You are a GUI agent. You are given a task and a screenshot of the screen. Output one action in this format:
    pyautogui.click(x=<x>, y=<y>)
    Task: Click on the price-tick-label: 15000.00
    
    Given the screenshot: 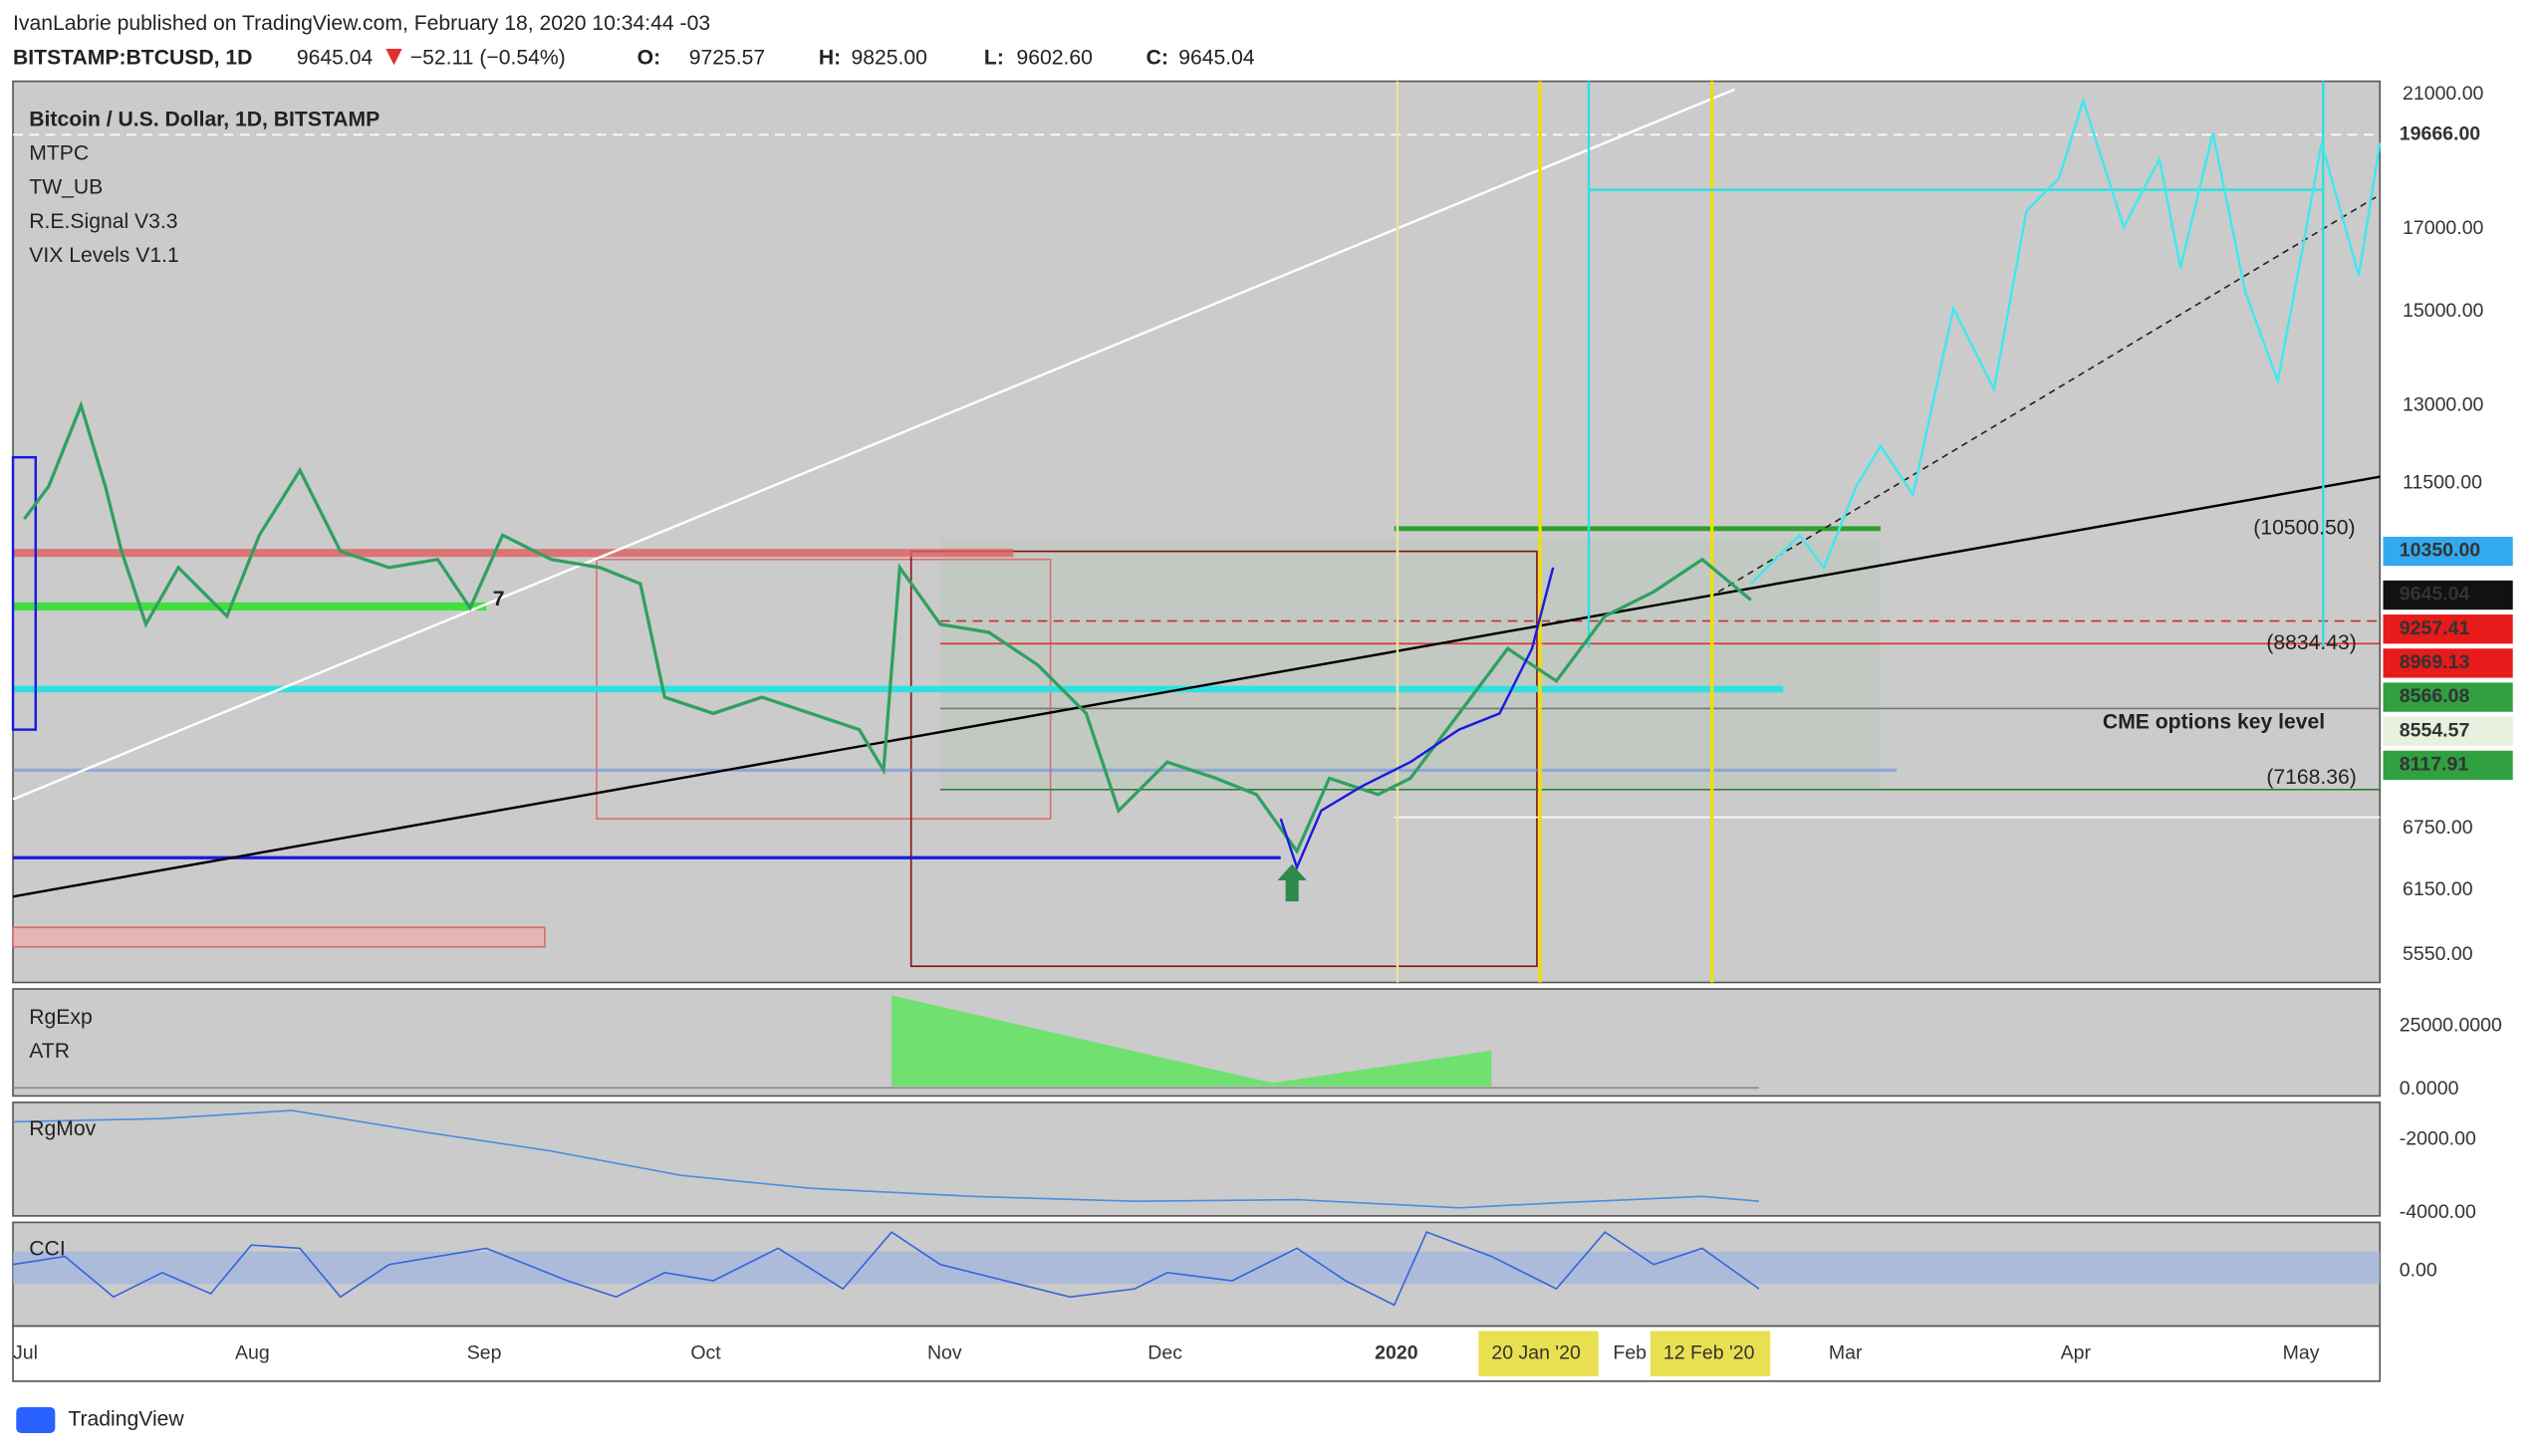 What is the action you would take?
    pyautogui.click(x=2443, y=311)
    